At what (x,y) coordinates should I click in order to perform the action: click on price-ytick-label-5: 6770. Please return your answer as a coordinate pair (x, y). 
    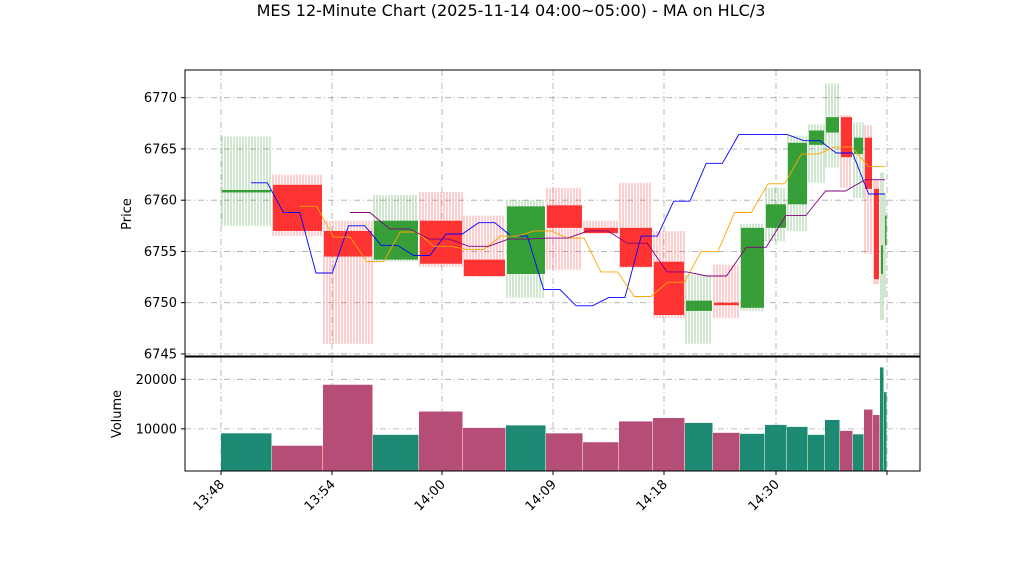
    Looking at the image, I should click on (160, 98).